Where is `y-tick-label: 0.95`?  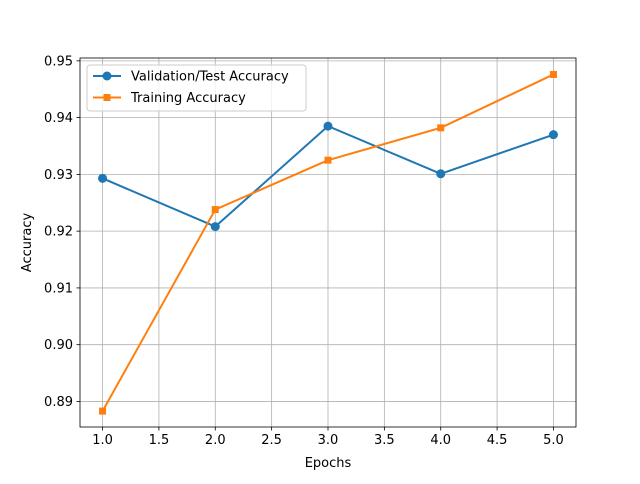
y-tick-label: 0.95 is located at coordinates (58, 61).